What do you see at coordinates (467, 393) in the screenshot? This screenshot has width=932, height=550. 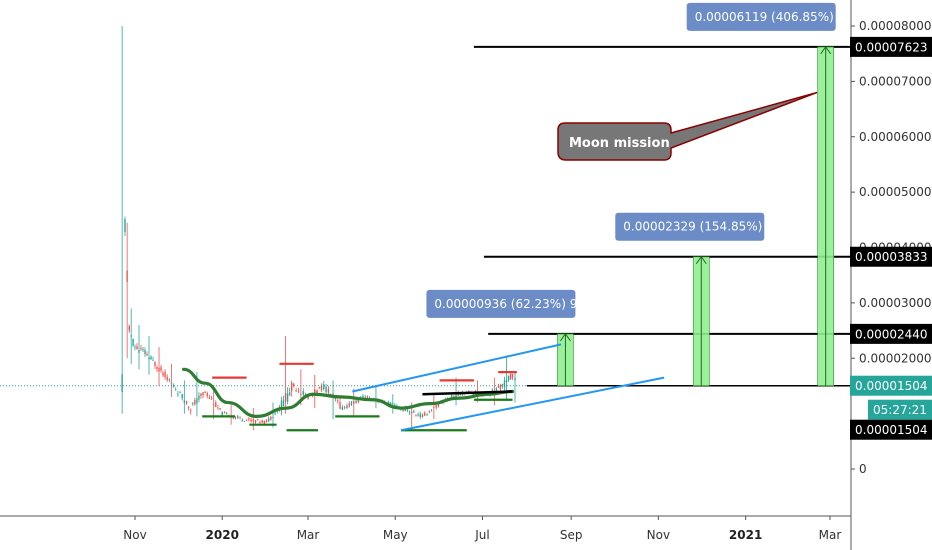 I see `short-average-line` at bounding box center [467, 393].